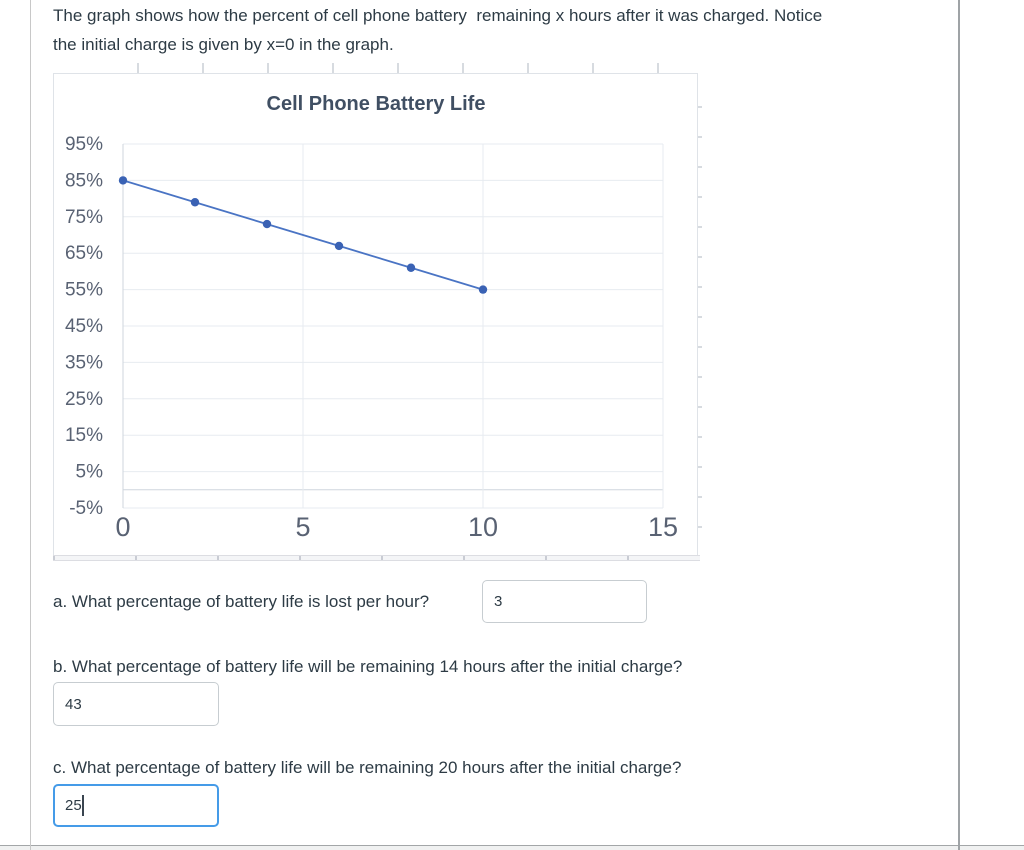  Describe the element at coordinates (512, 847) in the screenshot. I see `page-bottom-strip` at that location.